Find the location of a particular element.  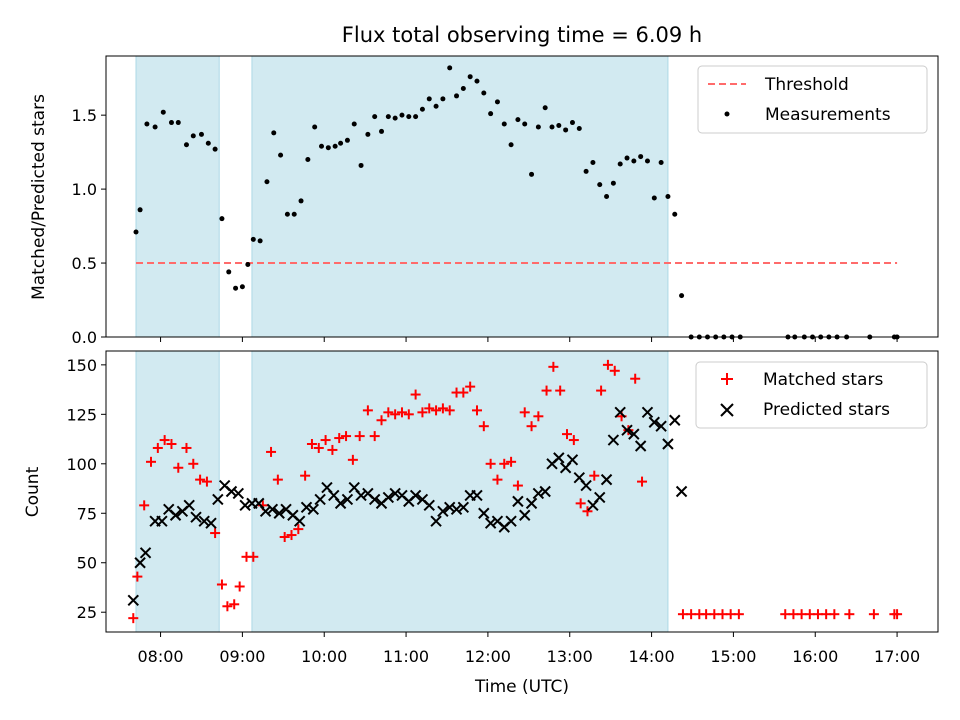

xtick-label-0: 08:00 is located at coordinates (161, 656).